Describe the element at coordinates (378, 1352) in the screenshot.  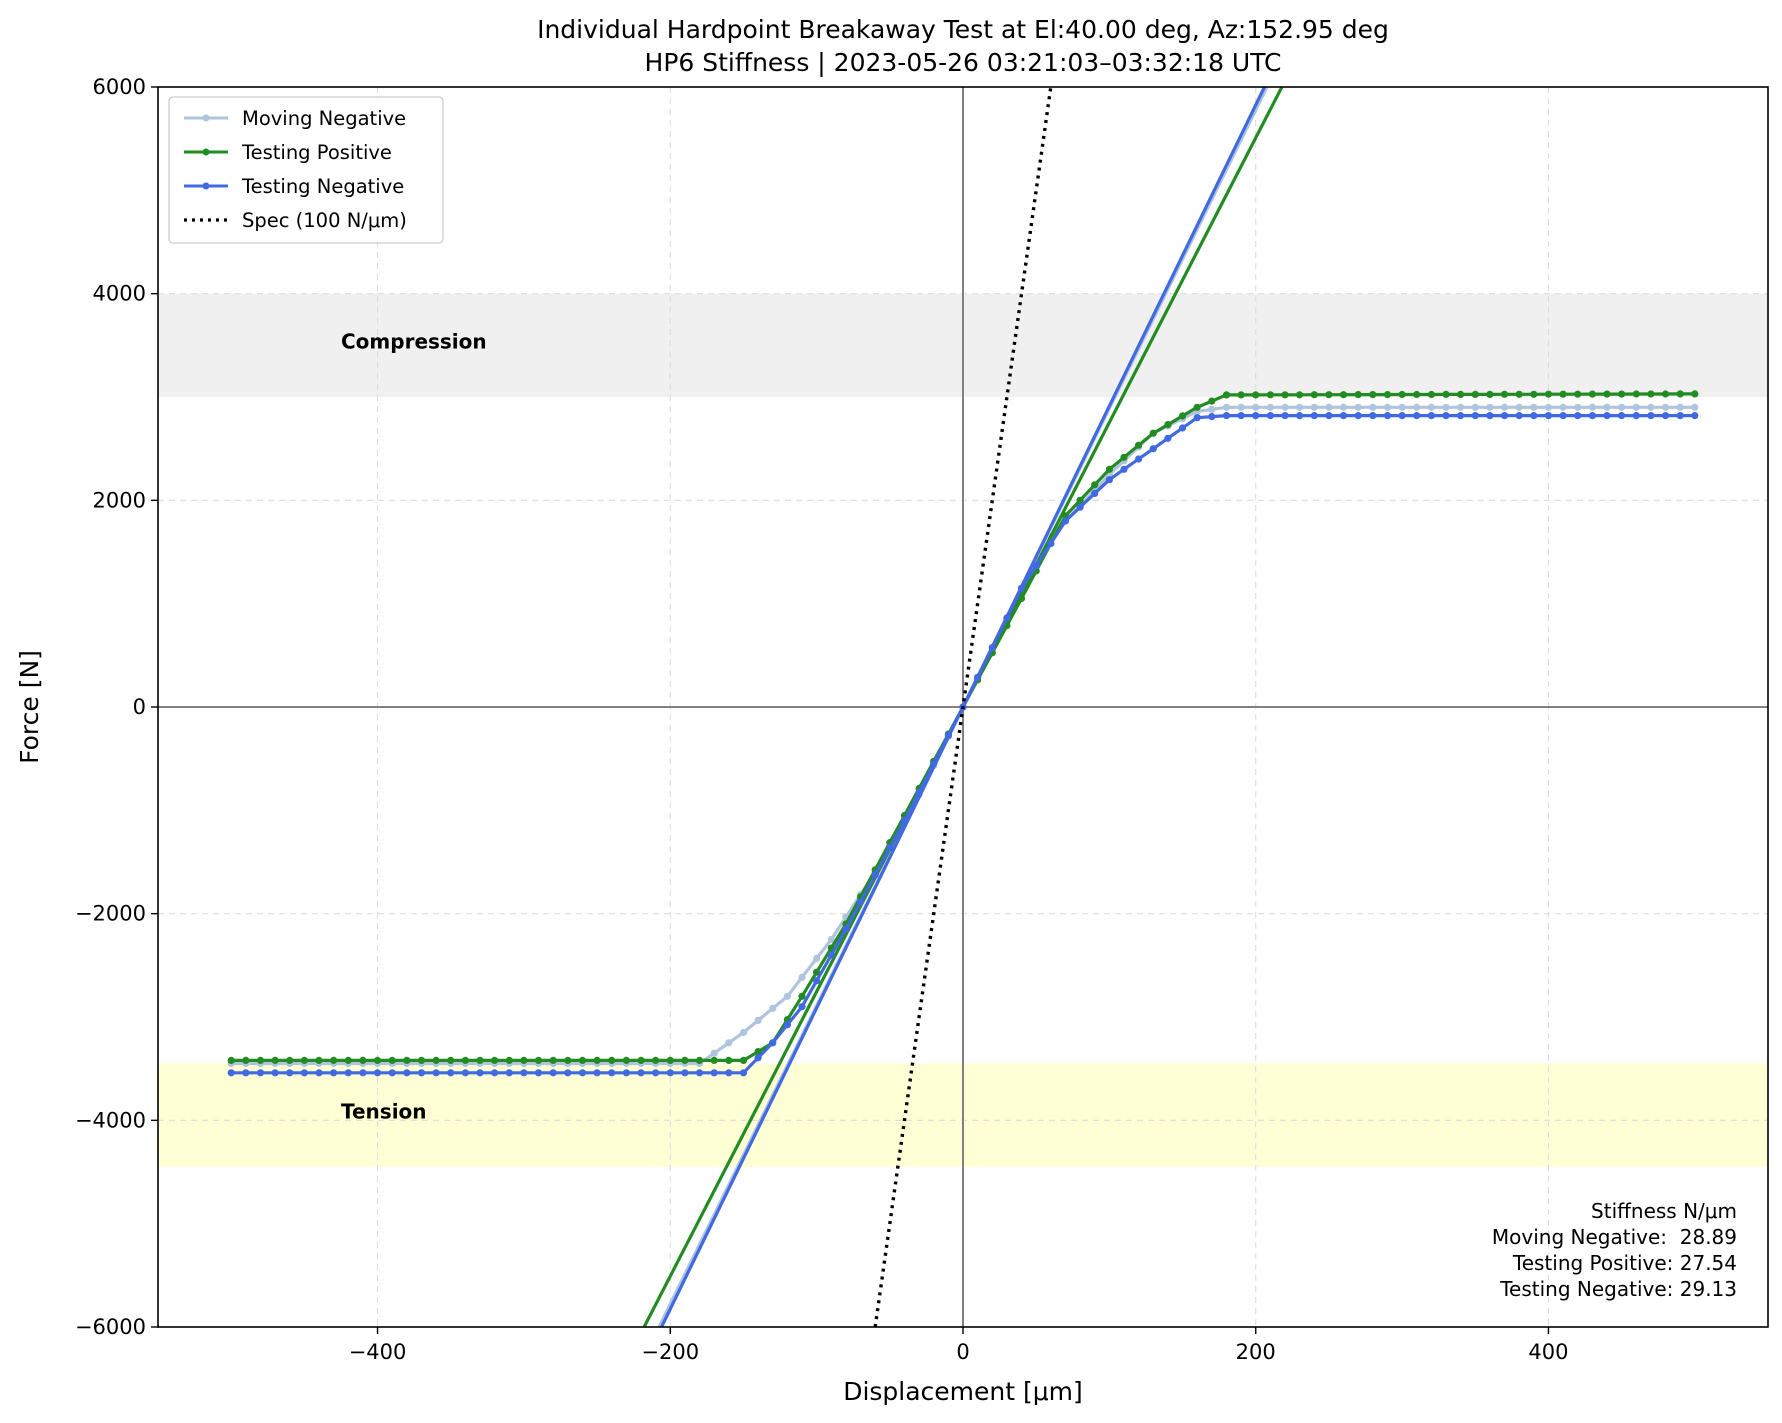
I see `x-tick-label: −400` at that location.